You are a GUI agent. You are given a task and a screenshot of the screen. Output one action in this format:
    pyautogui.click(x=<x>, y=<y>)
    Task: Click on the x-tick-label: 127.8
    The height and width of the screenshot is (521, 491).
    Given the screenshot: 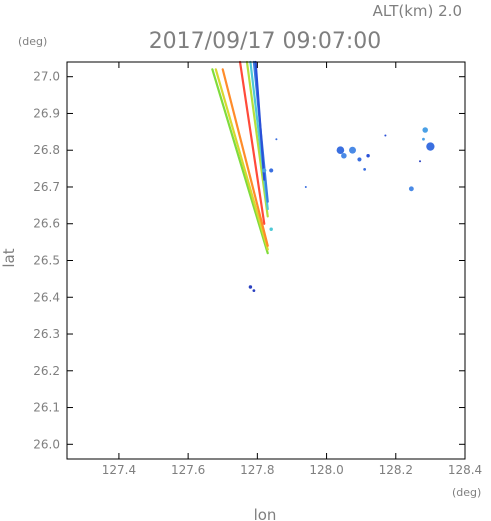 What is the action you would take?
    pyautogui.click(x=257, y=470)
    